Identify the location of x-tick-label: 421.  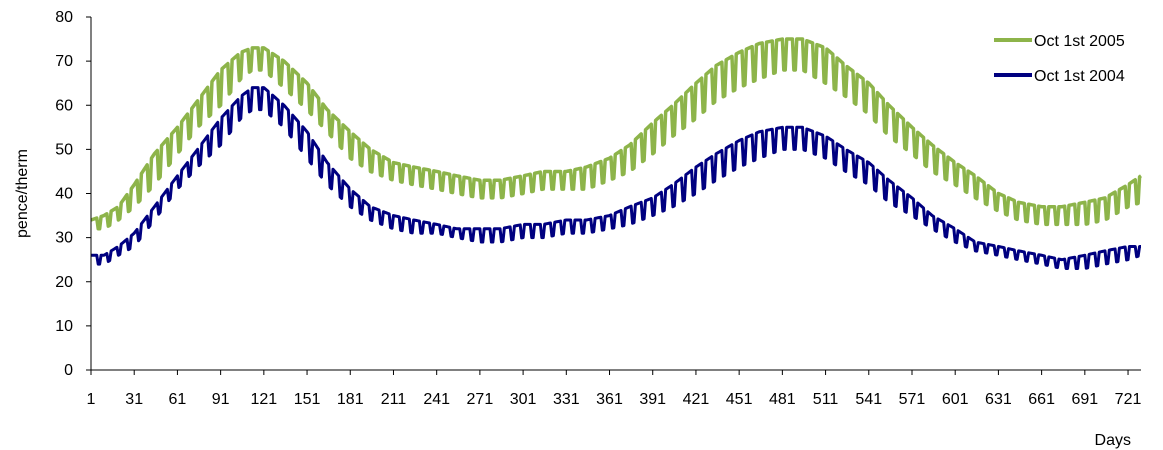
(696, 399).